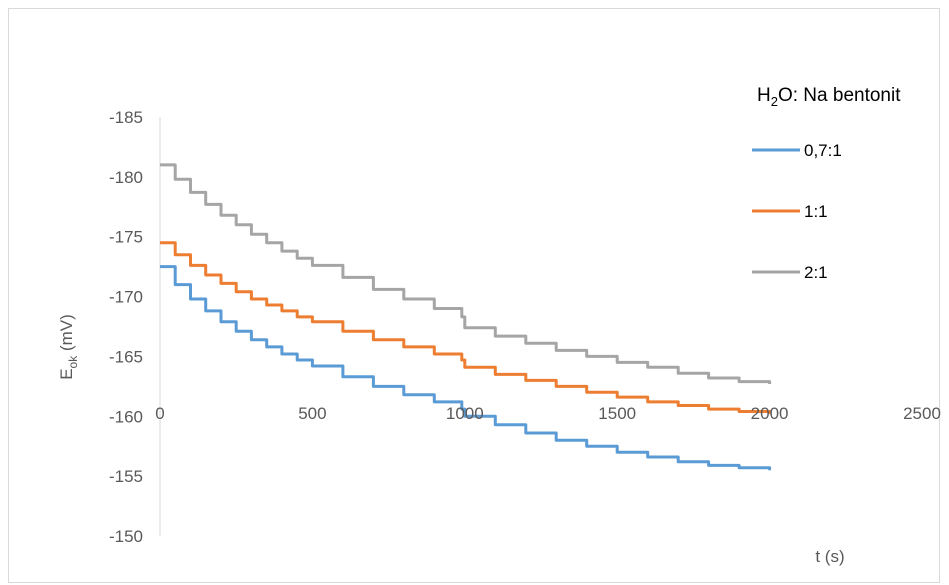 The width and height of the screenshot is (949, 585). What do you see at coordinates (816, 272) in the screenshot?
I see `legend-label: 2:1` at bounding box center [816, 272].